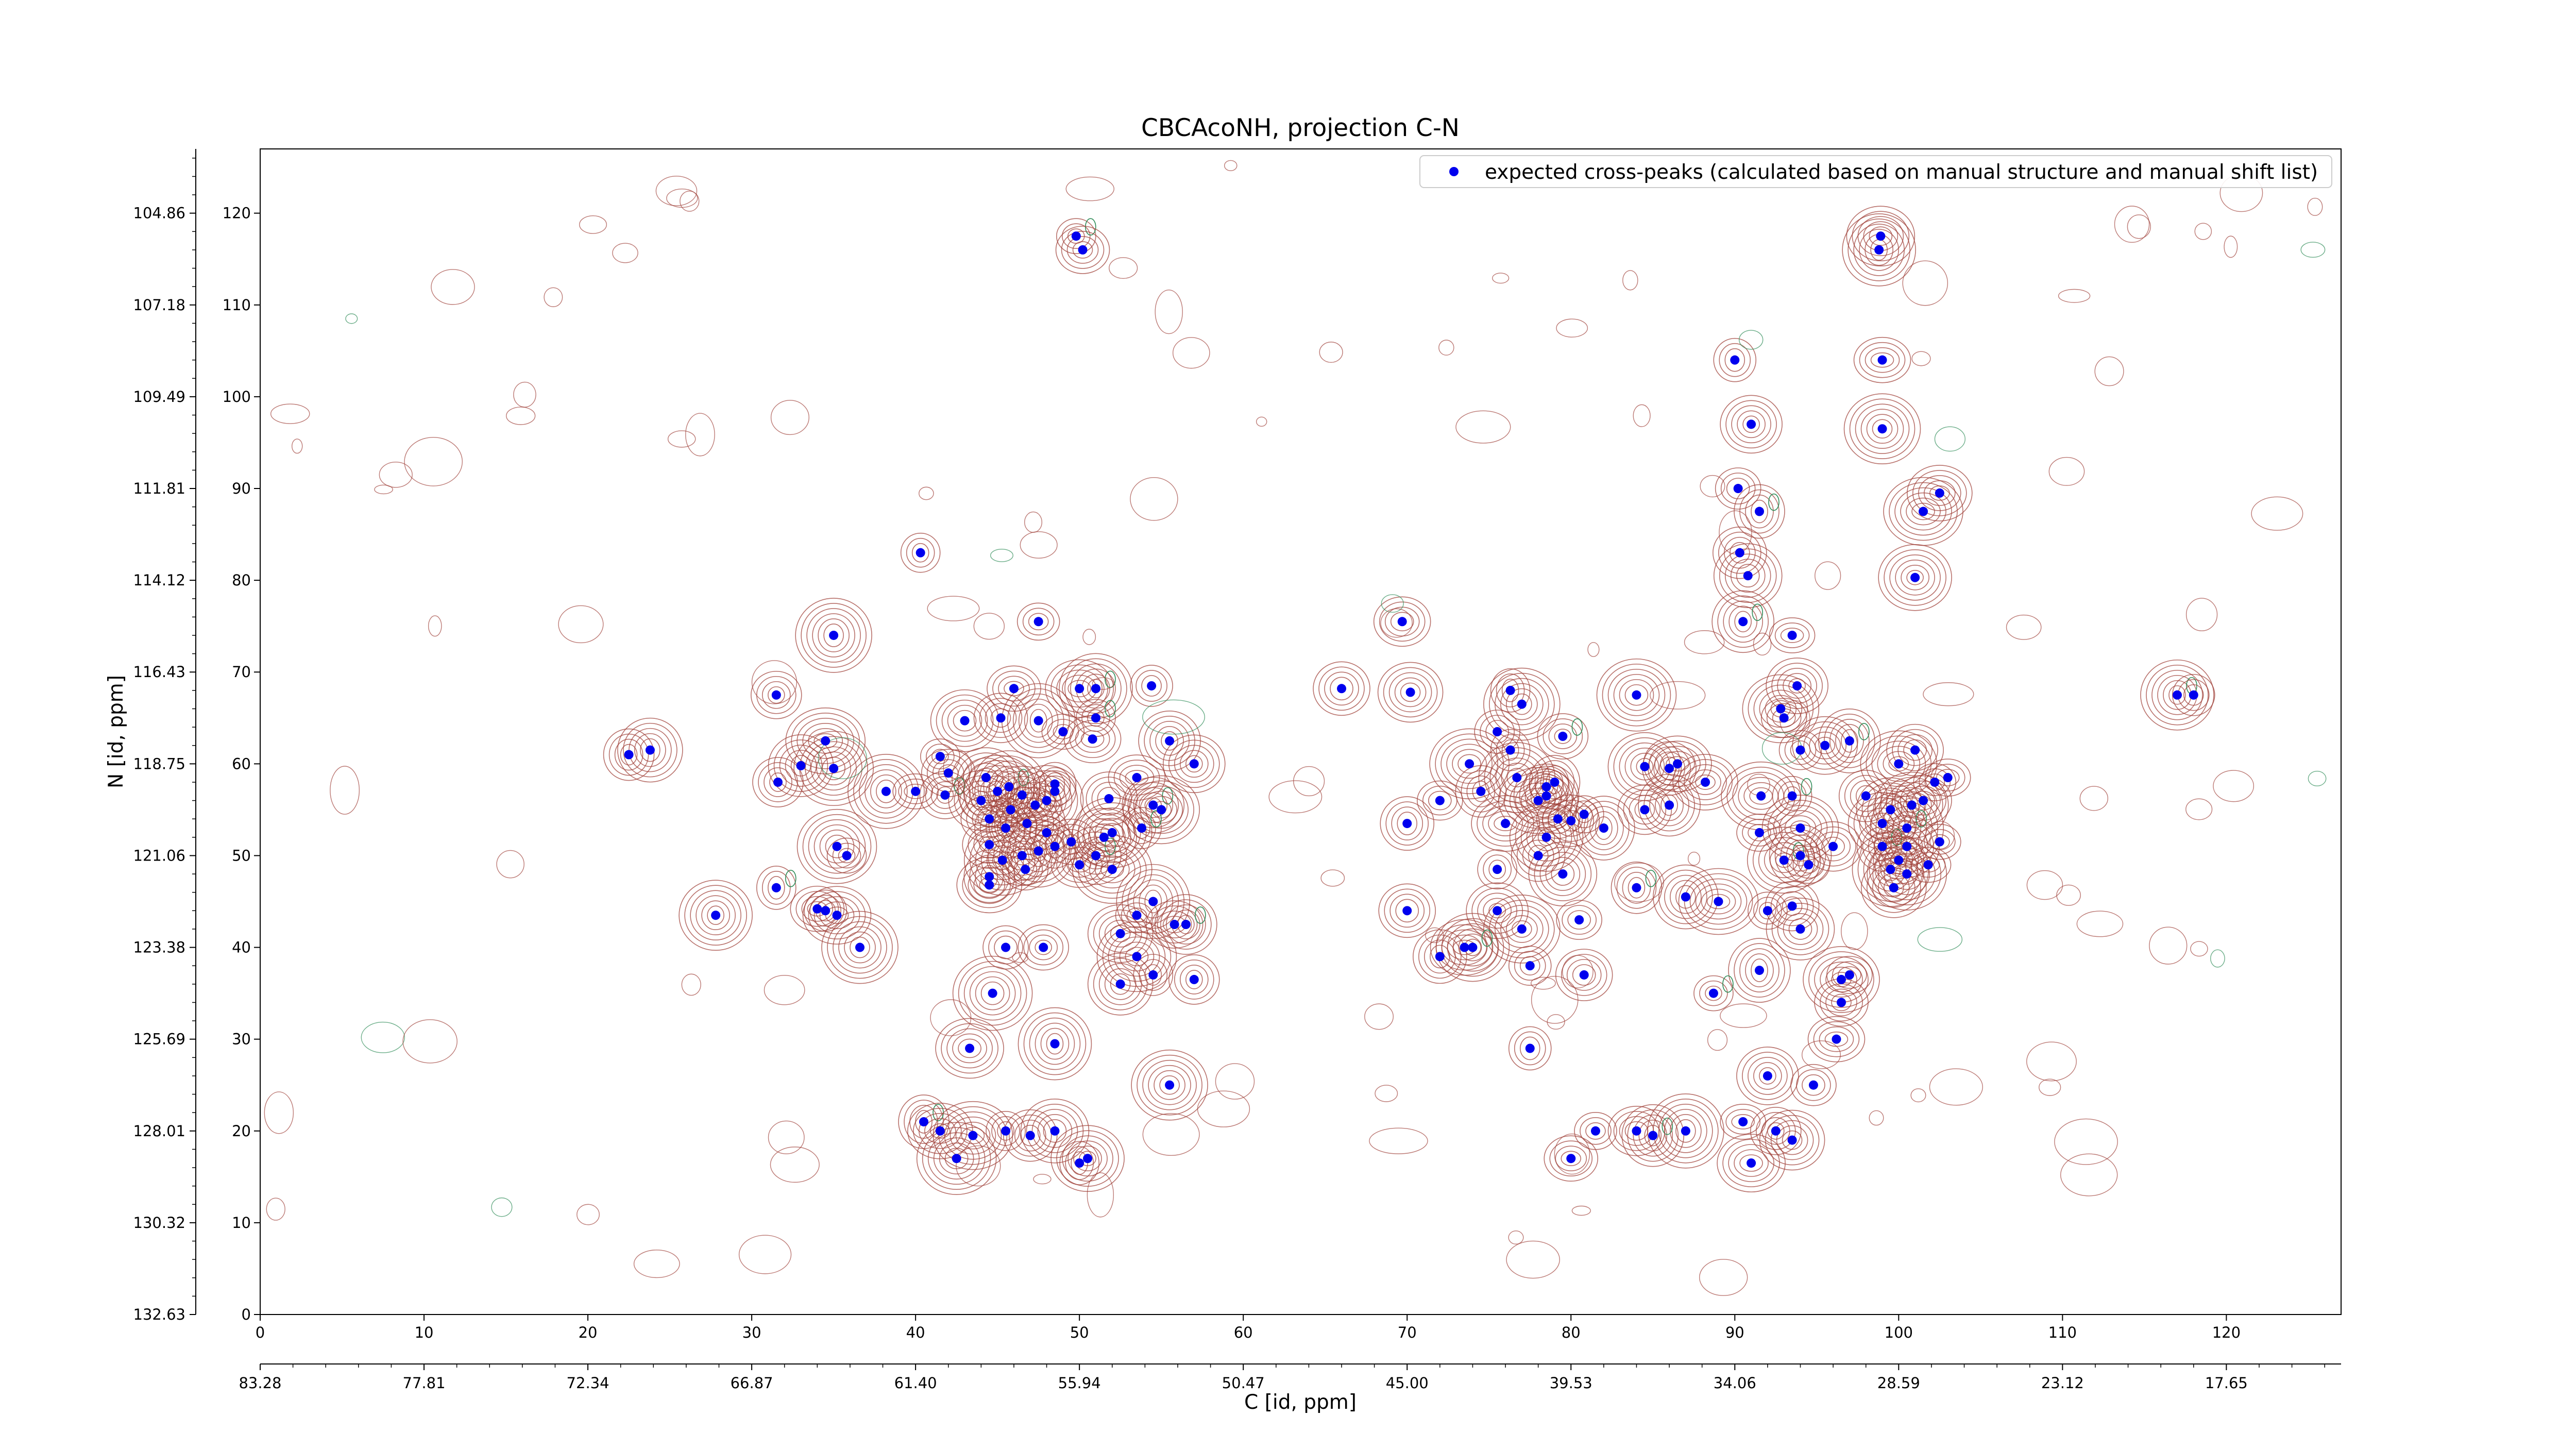 The width and height of the screenshot is (2576, 1449). Describe the element at coordinates (159, 488) in the screenshot. I see `y-ppm-tick-label: 111.81` at that location.